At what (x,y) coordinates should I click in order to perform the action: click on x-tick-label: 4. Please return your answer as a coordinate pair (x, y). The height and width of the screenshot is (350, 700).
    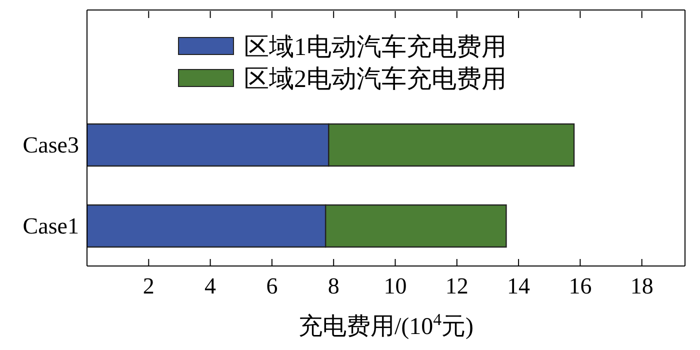
    Looking at the image, I should click on (210, 285).